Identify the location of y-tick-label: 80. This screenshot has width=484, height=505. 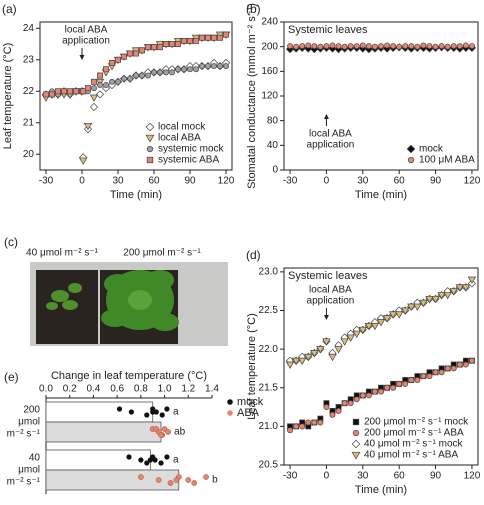
(273, 120).